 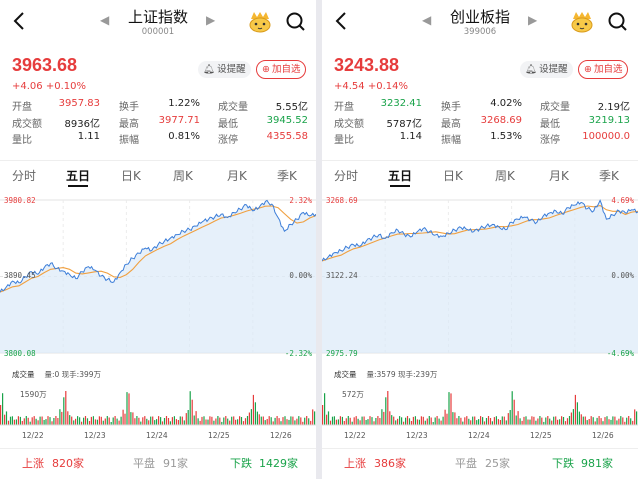 What do you see at coordinates (603, 435) in the screenshot?
I see `x-axis-tick-label: 12/26` at bounding box center [603, 435].